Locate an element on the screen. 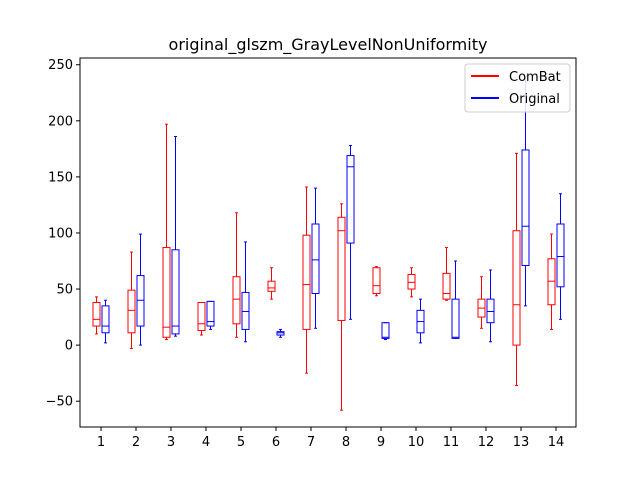 Image resolution: width=640 pixels, height=480 pixels. y-tick-label: 100 is located at coordinates (60, 233).